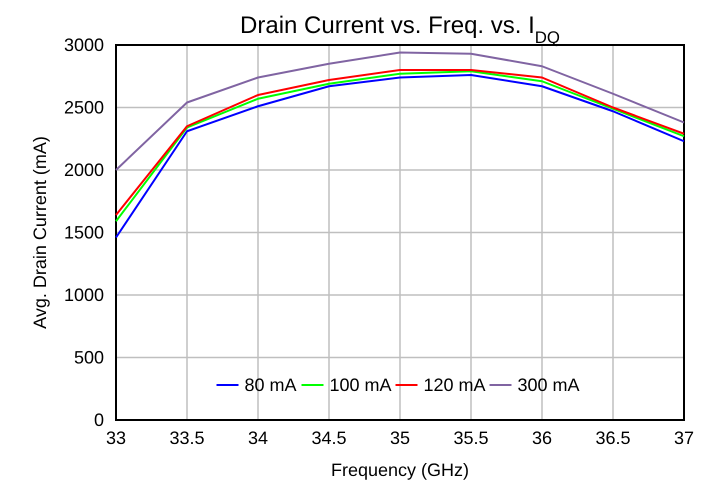 The width and height of the screenshot is (702, 489). Describe the element at coordinates (329, 438) in the screenshot. I see `x-tick-label: 34.5` at that location.